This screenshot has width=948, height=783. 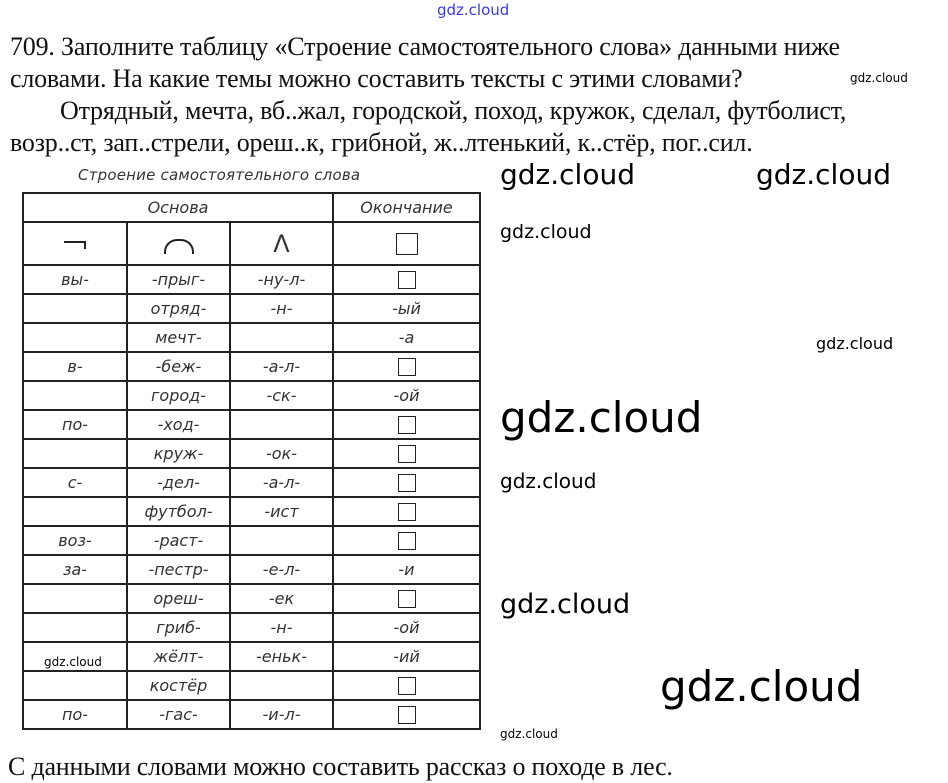 I want to click on table-row: с- -дел- -а-л-, so click(x=251, y=482).